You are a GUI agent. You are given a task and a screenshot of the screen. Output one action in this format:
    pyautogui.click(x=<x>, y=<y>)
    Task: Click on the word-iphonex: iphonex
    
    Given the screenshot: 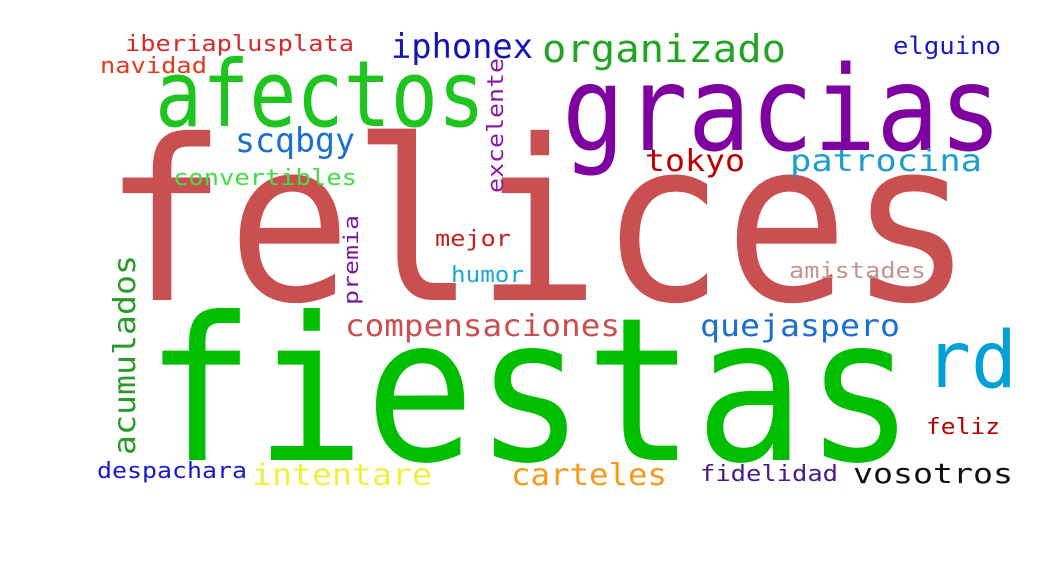 What is the action you would take?
    pyautogui.click(x=462, y=47)
    